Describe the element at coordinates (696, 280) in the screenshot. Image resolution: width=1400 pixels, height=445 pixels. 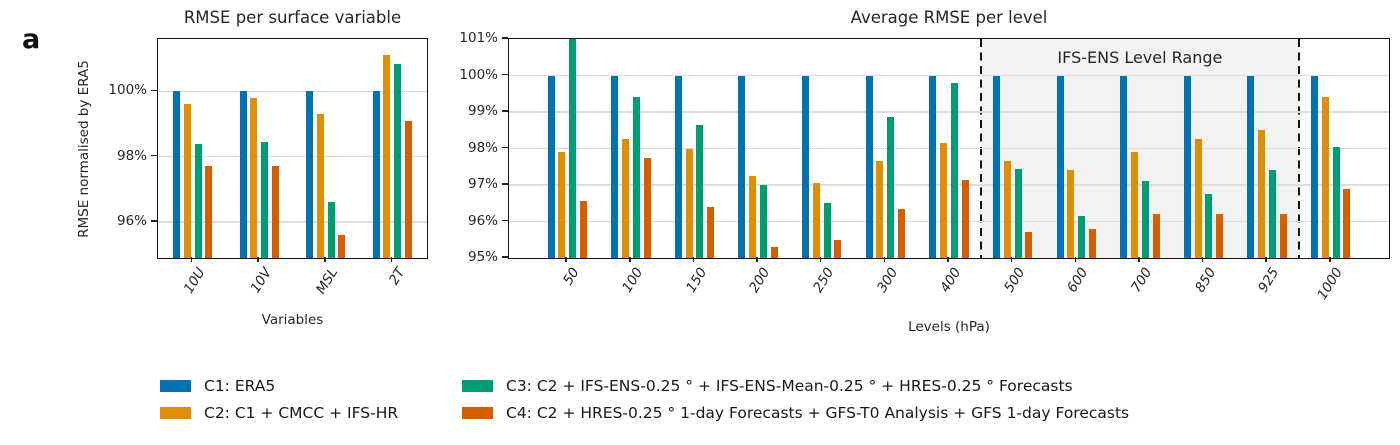
I see `x-tick-label: 150` at that location.